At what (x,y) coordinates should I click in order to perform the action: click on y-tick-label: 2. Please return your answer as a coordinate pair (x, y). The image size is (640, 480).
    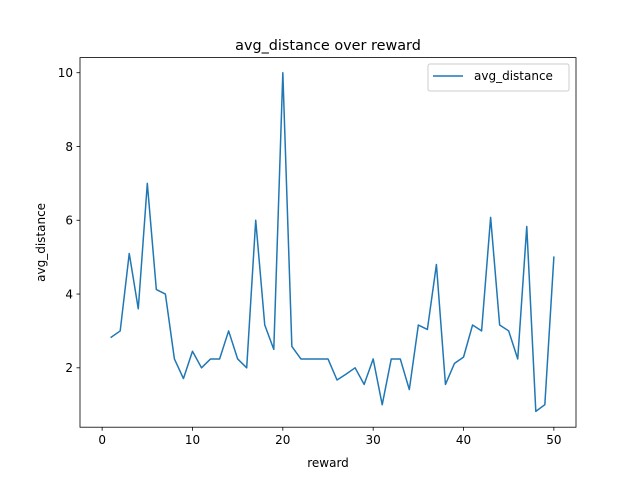
    Looking at the image, I should click on (69, 368).